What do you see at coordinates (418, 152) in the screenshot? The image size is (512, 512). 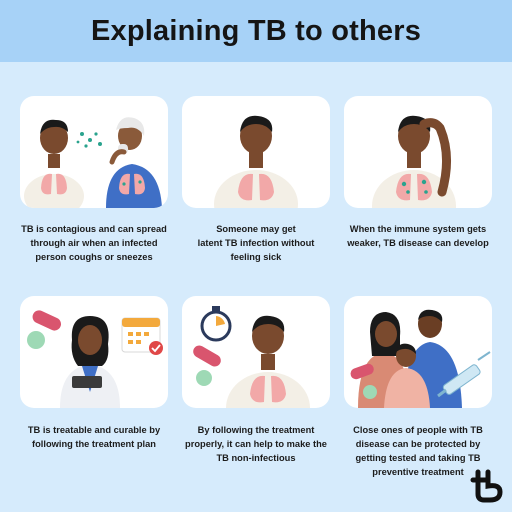 I see `panel-disease-illustration` at bounding box center [418, 152].